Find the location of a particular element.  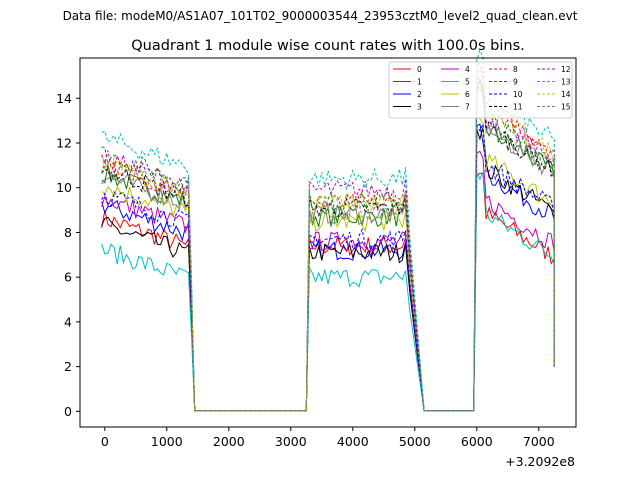

x-tick-label: 6000 is located at coordinates (477, 441).